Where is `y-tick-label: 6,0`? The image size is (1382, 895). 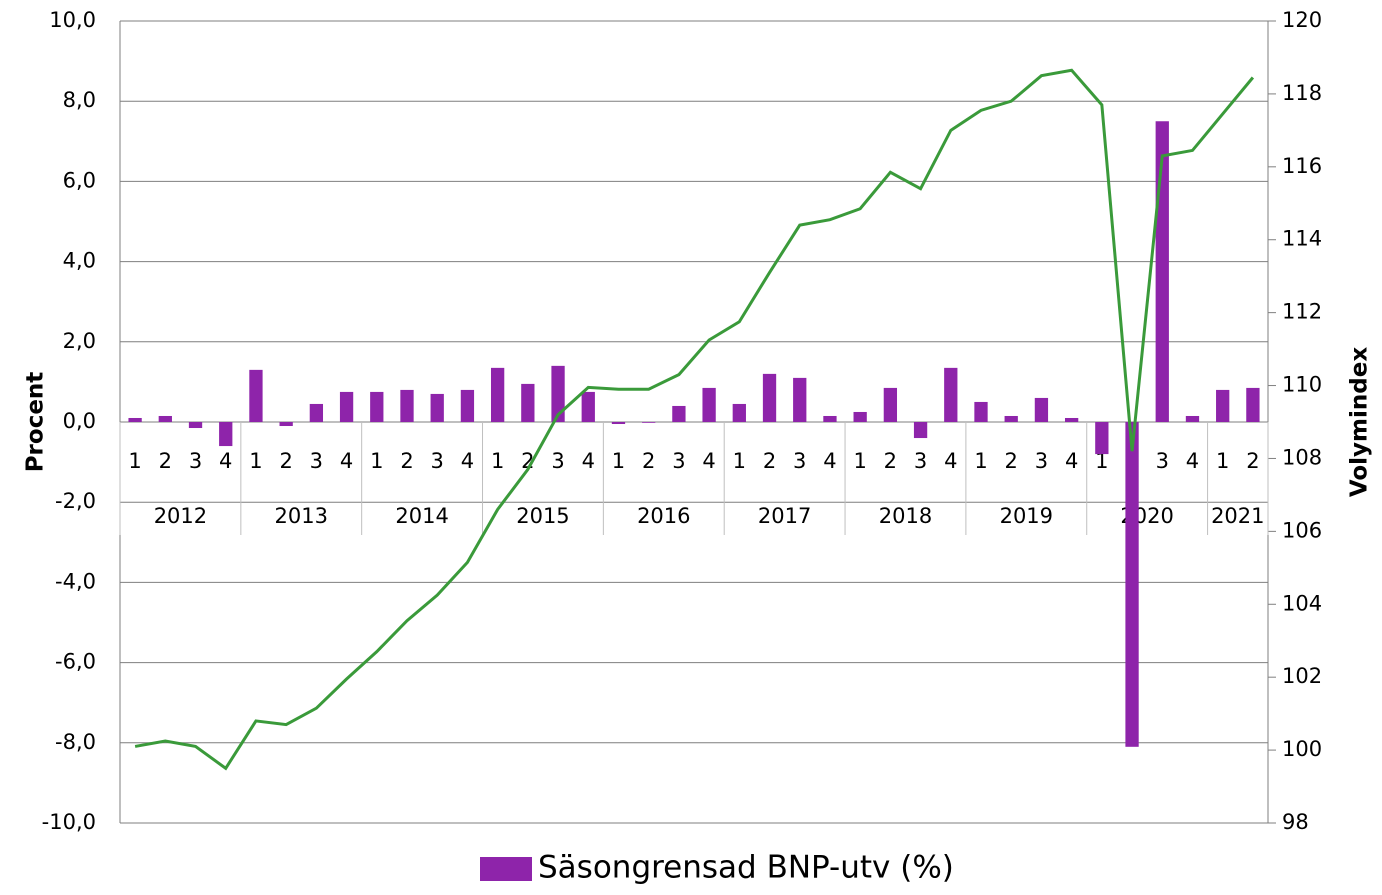
y-tick-label: 6,0 is located at coordinates (79, 180).